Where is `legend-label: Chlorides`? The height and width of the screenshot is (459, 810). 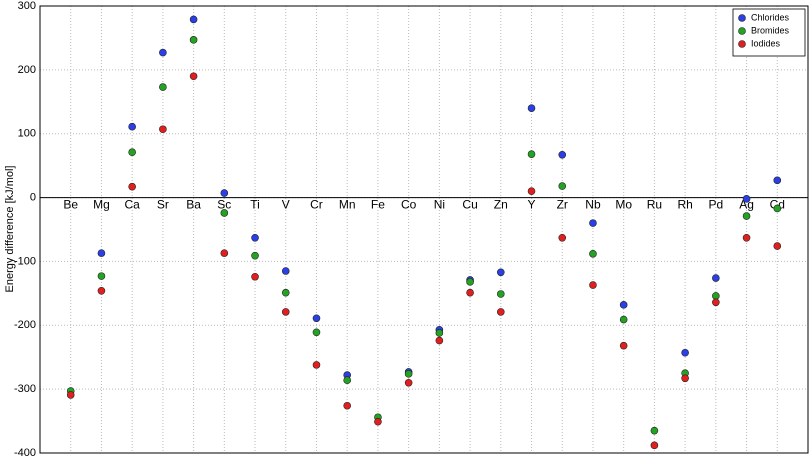 legend-label: Chlorides is located at coordinates (770, 17).